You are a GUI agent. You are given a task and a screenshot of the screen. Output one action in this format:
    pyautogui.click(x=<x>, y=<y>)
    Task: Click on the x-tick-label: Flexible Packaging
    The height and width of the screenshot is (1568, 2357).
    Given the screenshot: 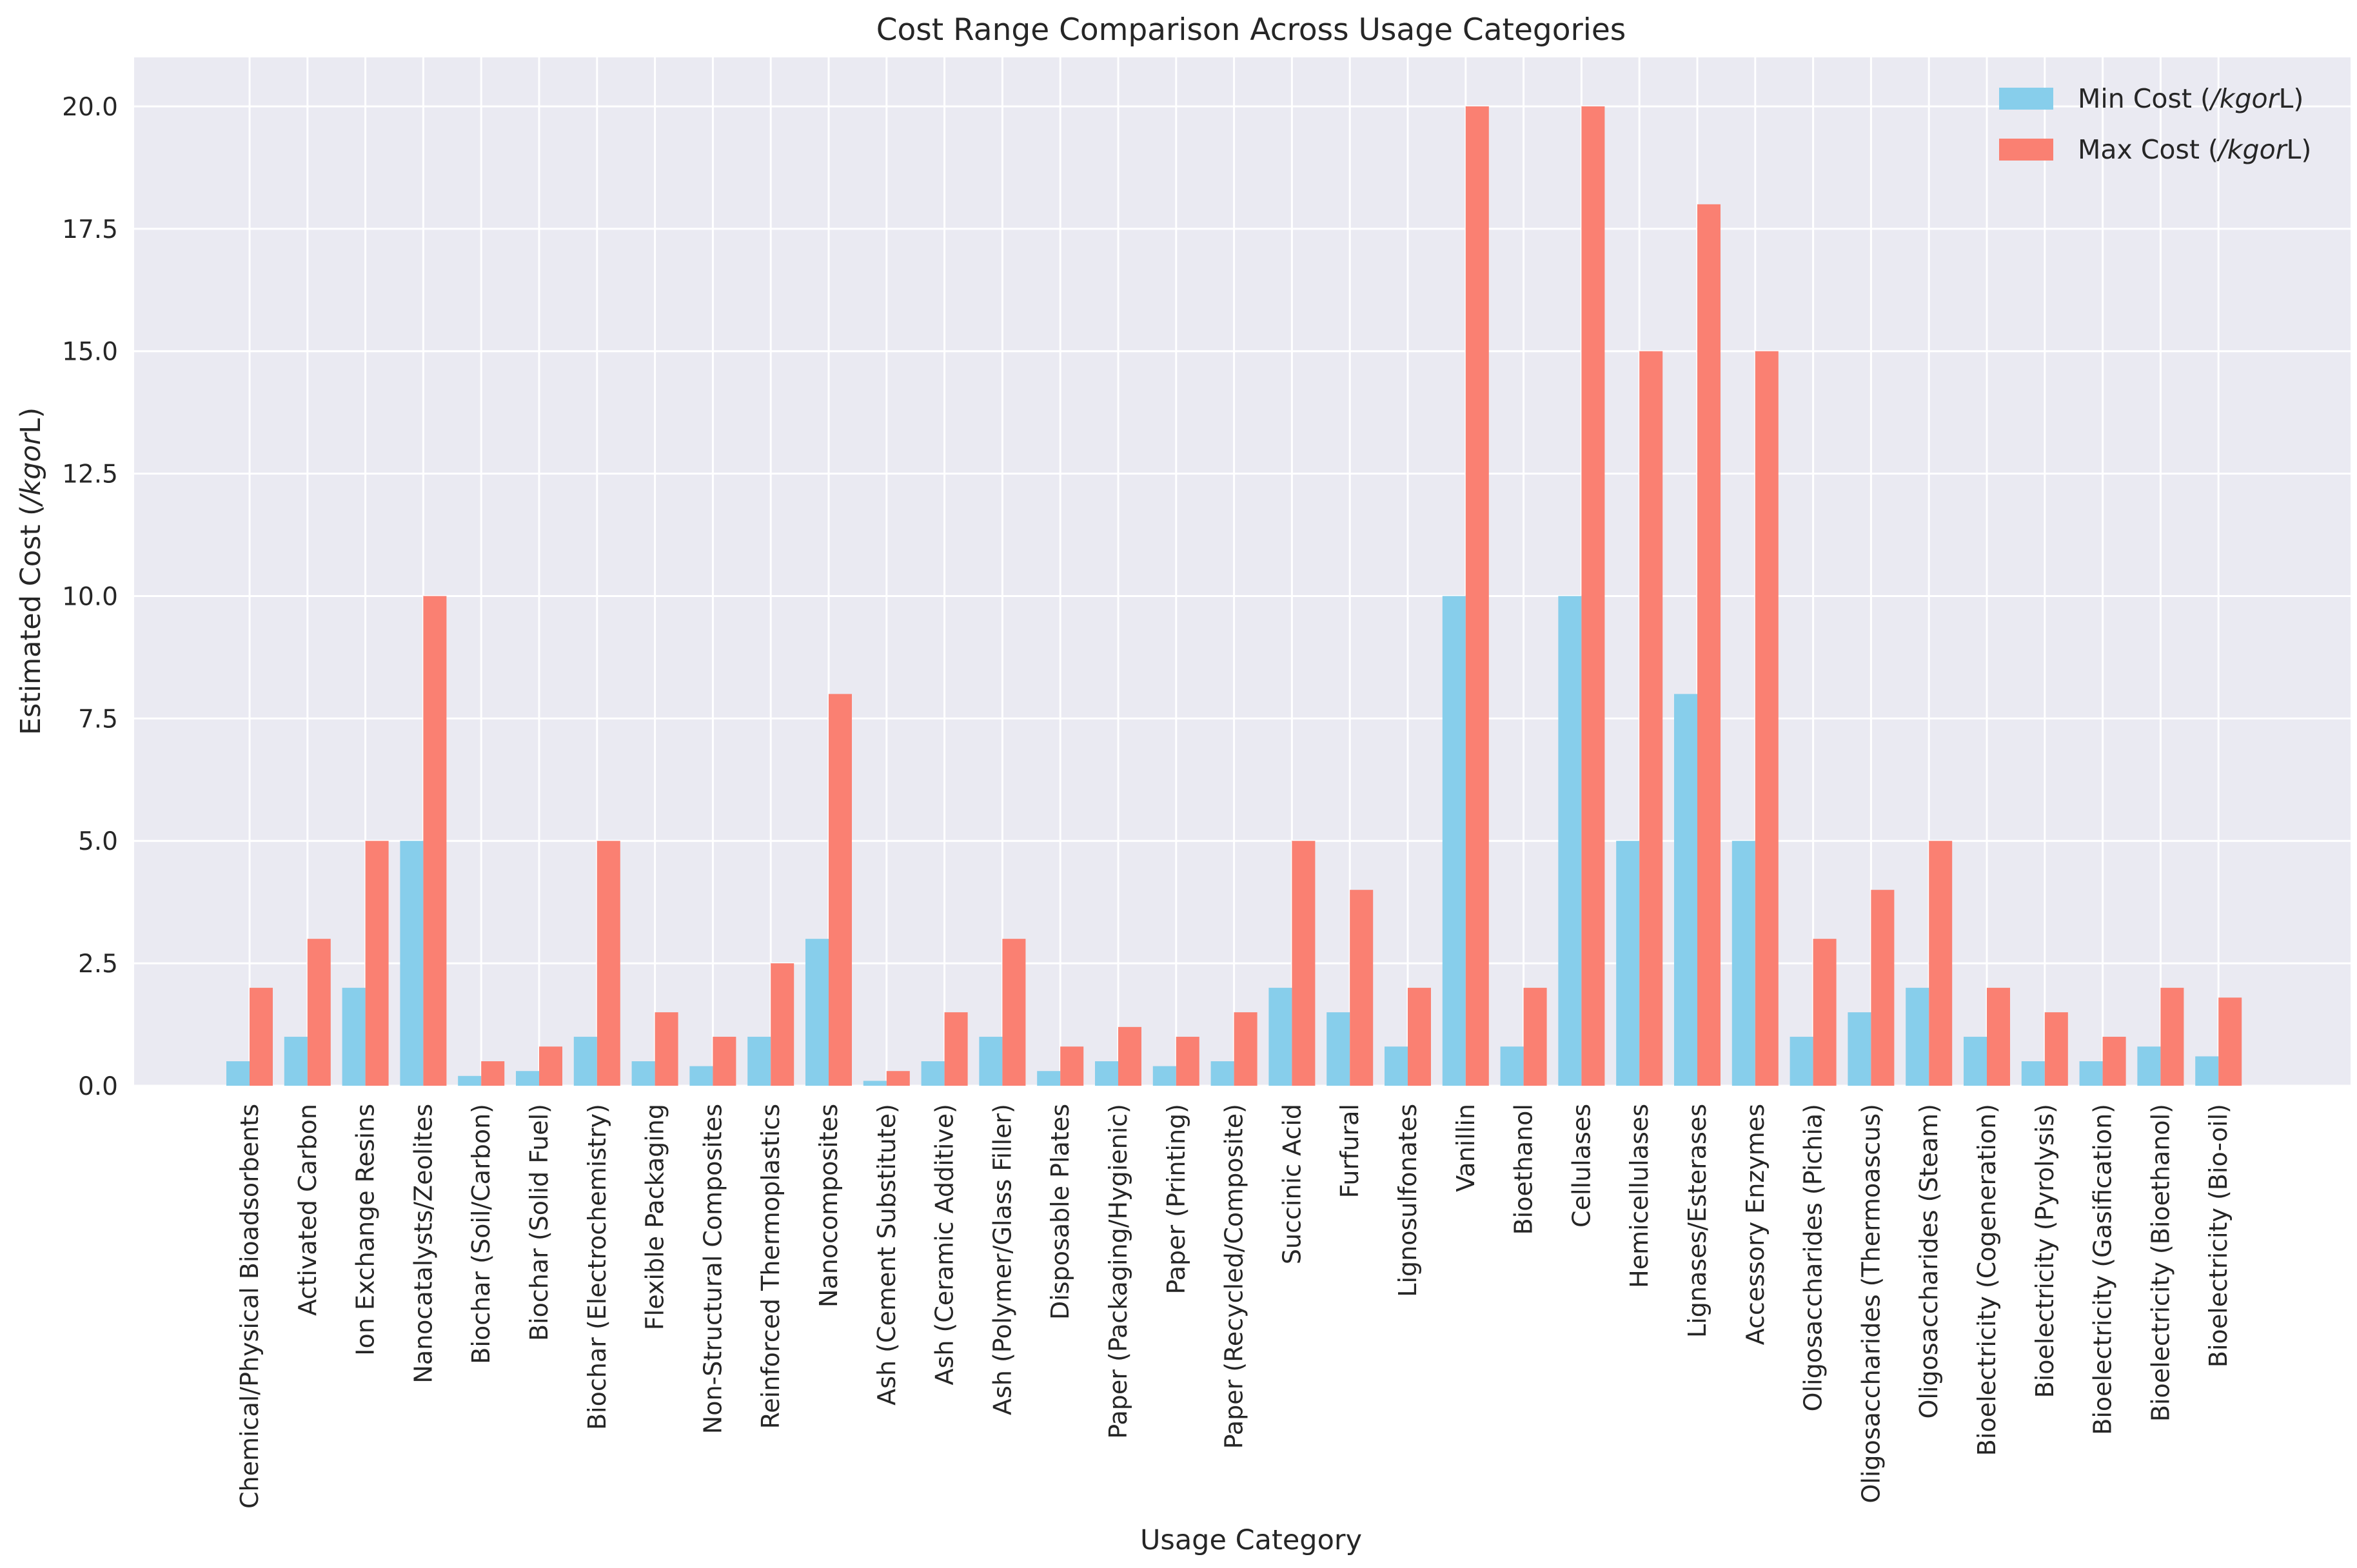 What is the action you would take?
    pyautogui.click(x=655, y=1217)
    